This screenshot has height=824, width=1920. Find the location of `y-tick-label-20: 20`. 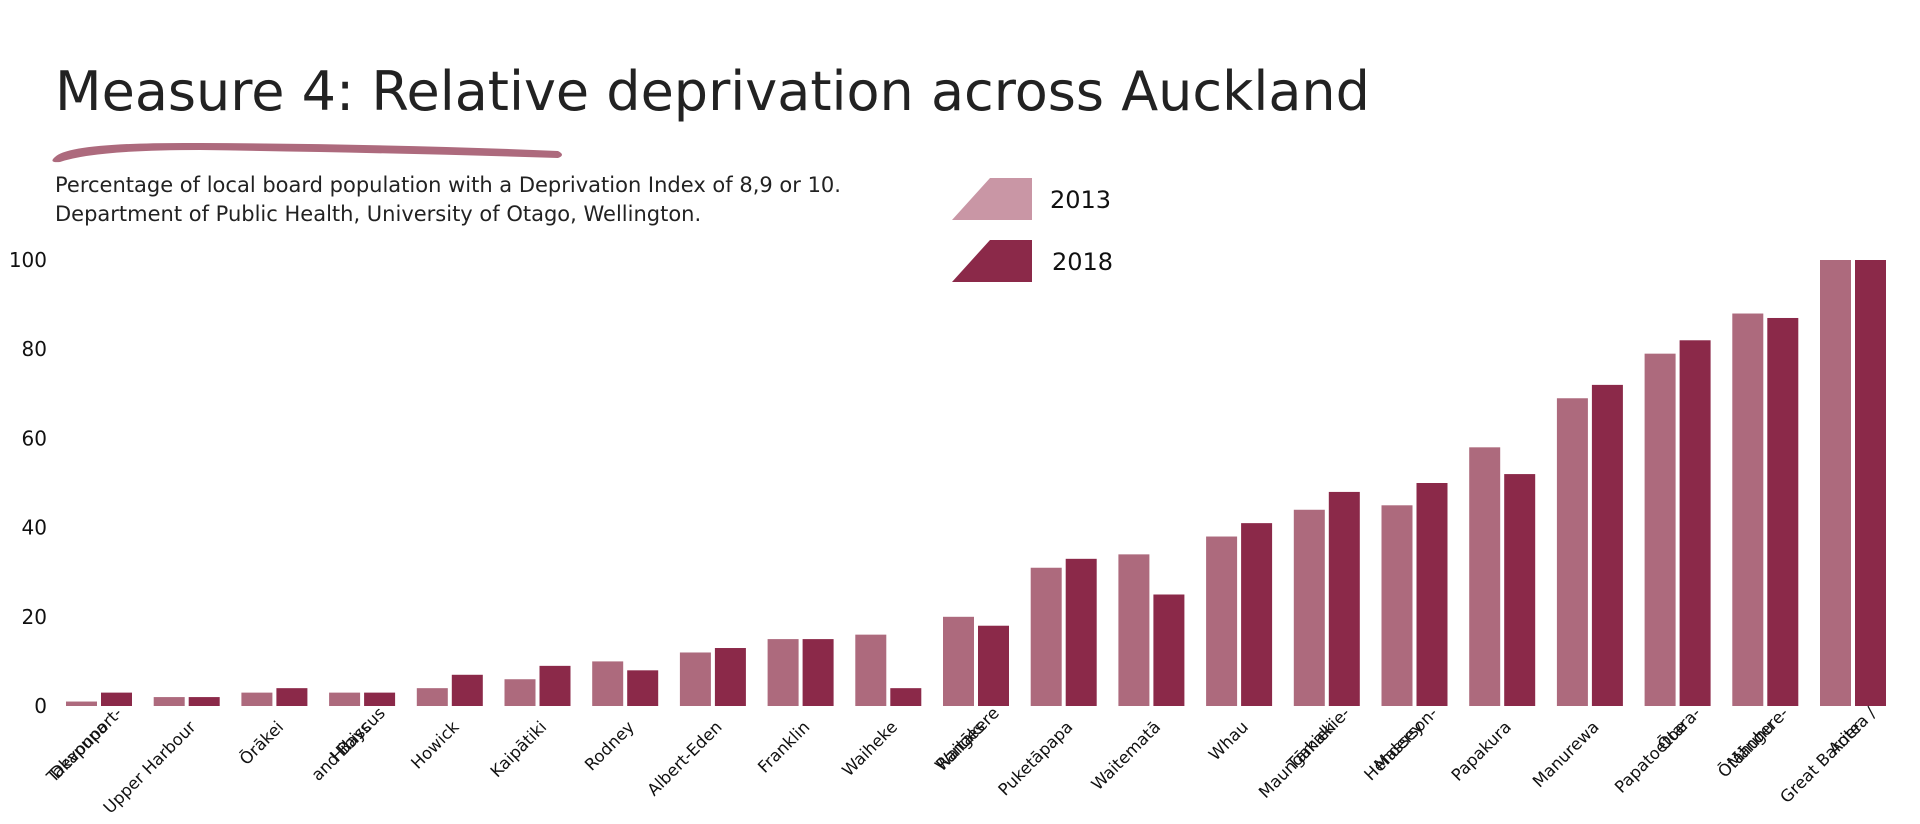

y-tick-label-20: 20 is located at coordinates (34, 617).